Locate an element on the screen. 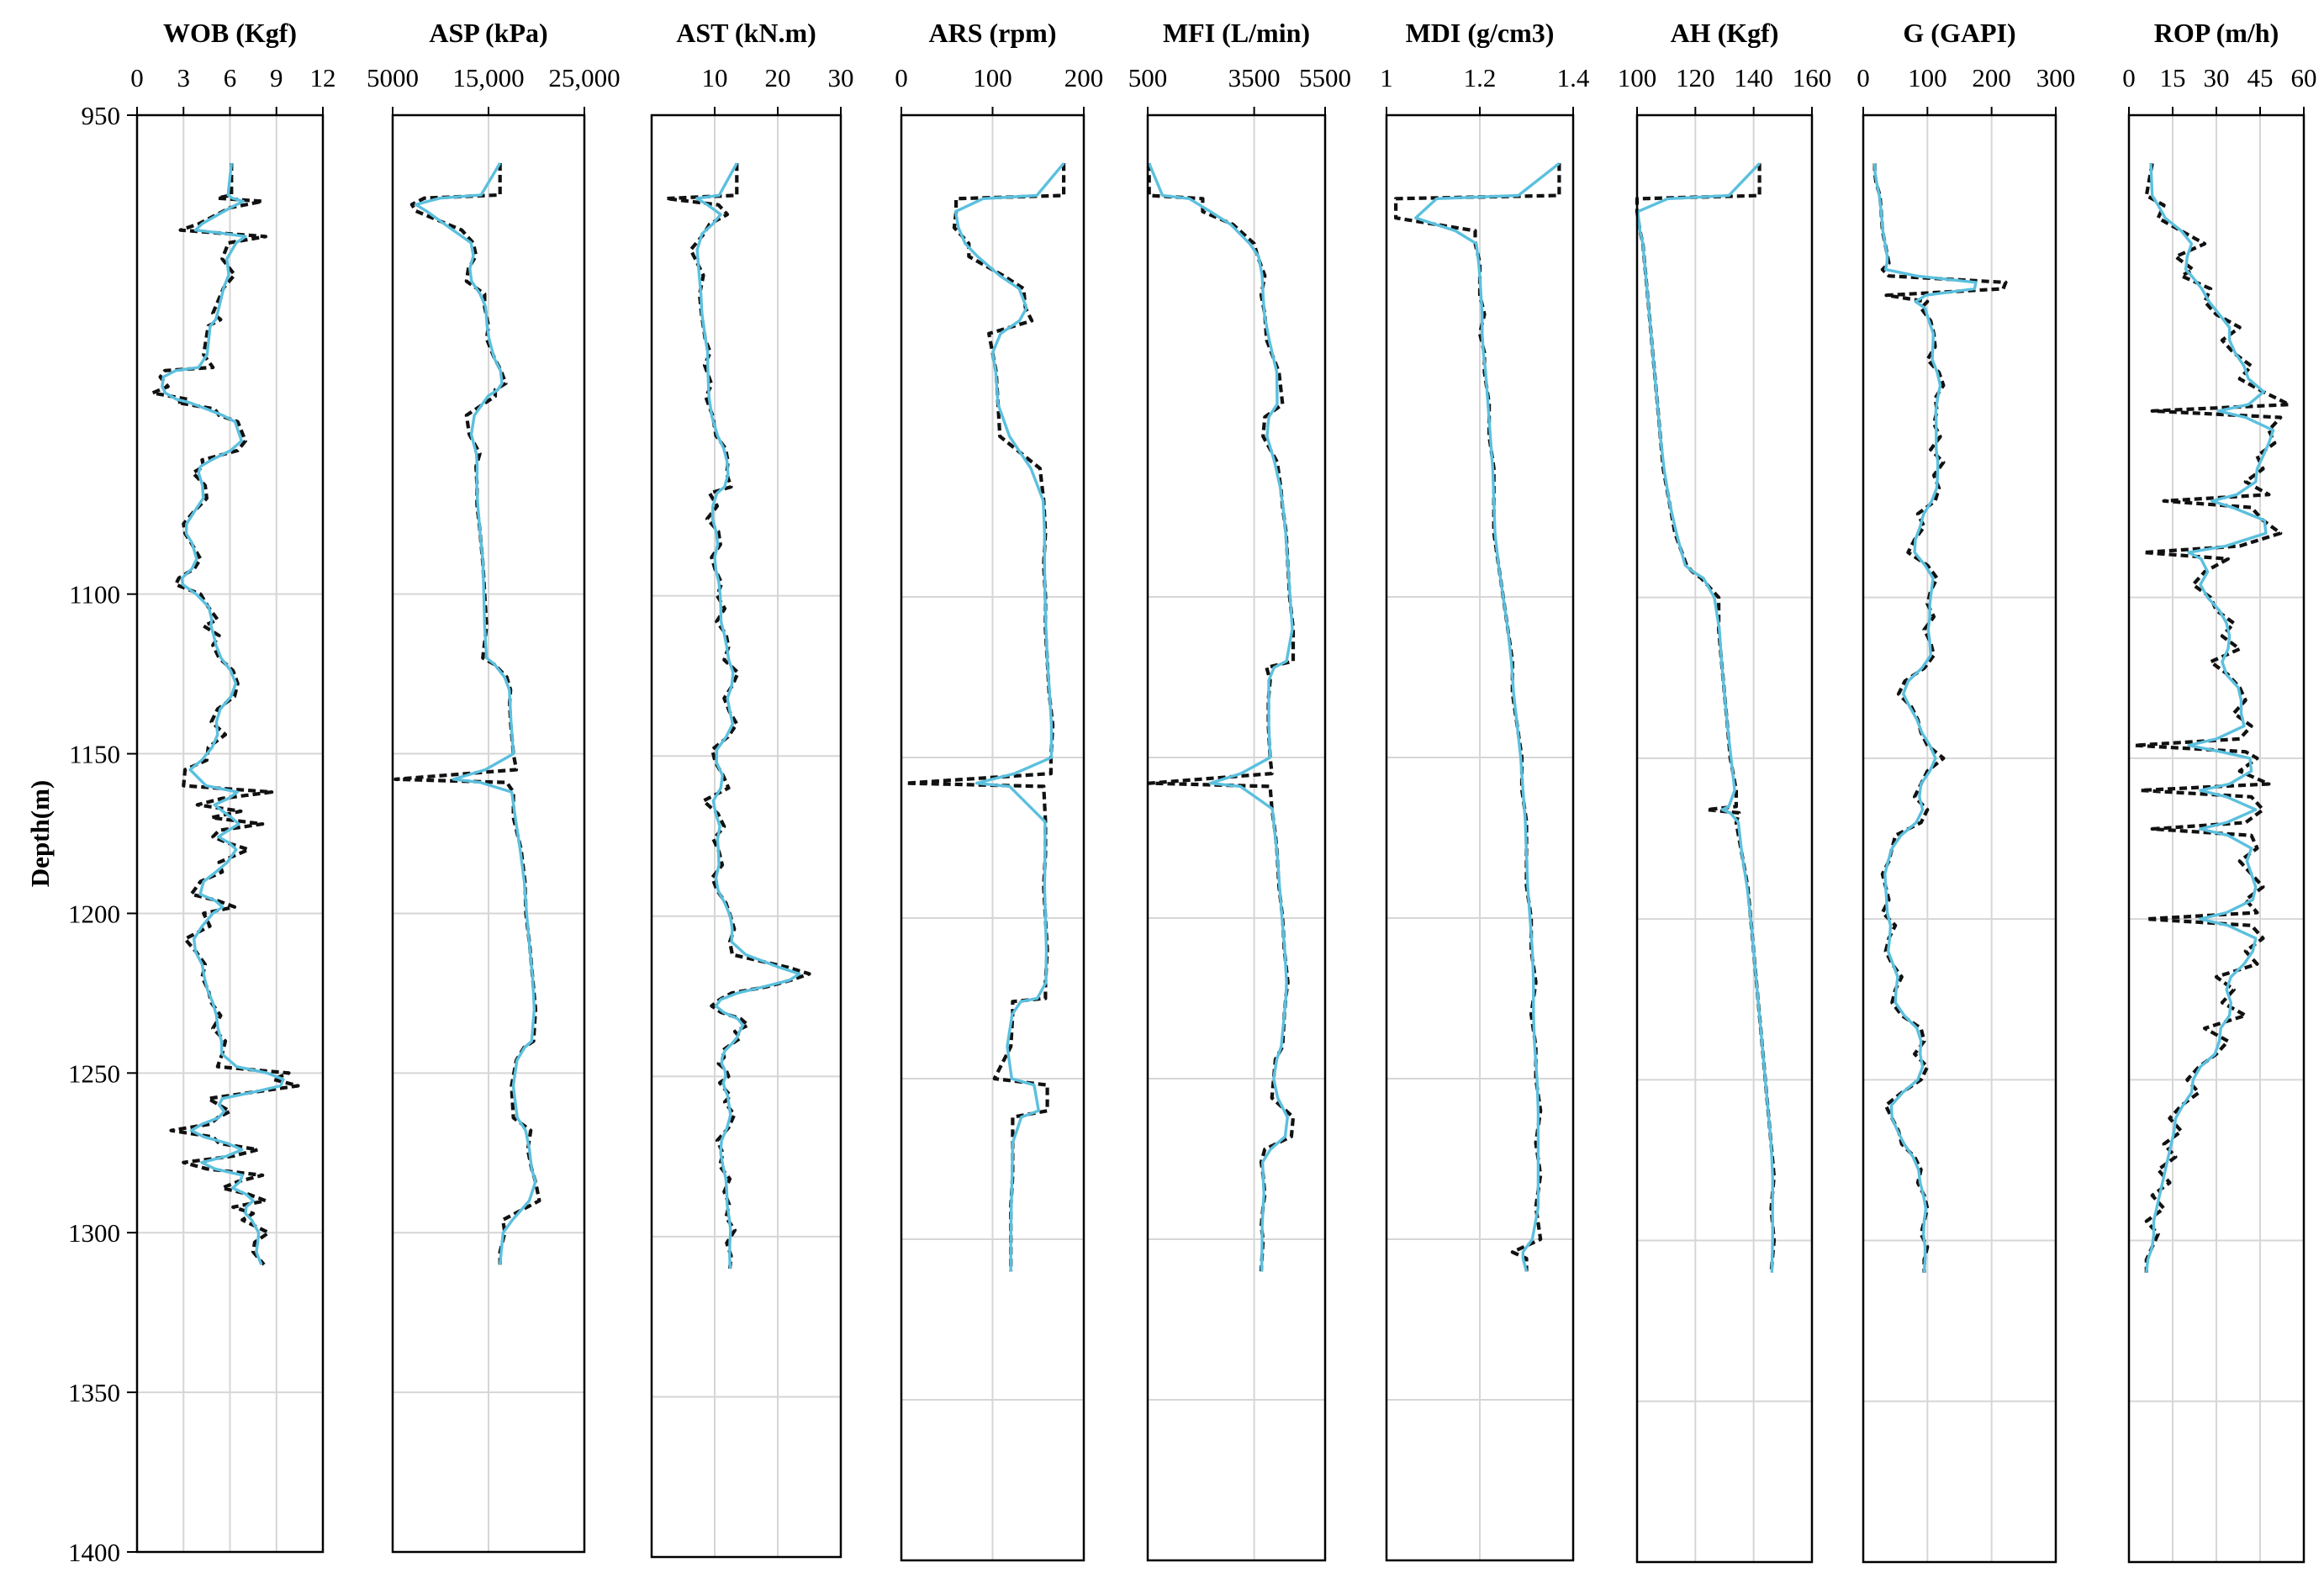 This screenshot has height=1594, width=2324. value-tick-label: 60 is located at coordinates (2304, 77).